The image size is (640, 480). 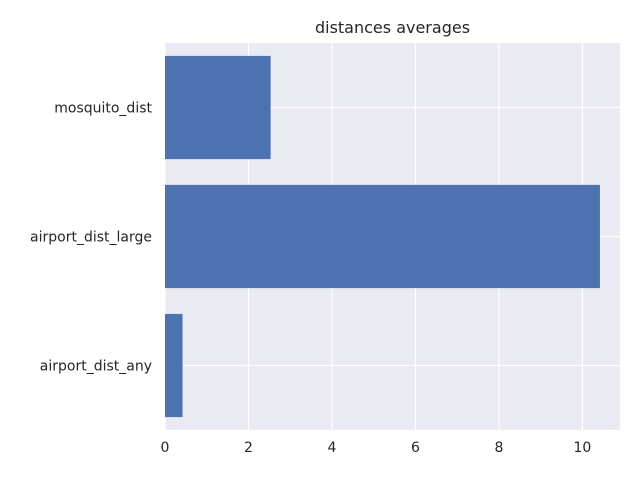 I want to click on x-tick-label: 2, so click(x=248, y=448).